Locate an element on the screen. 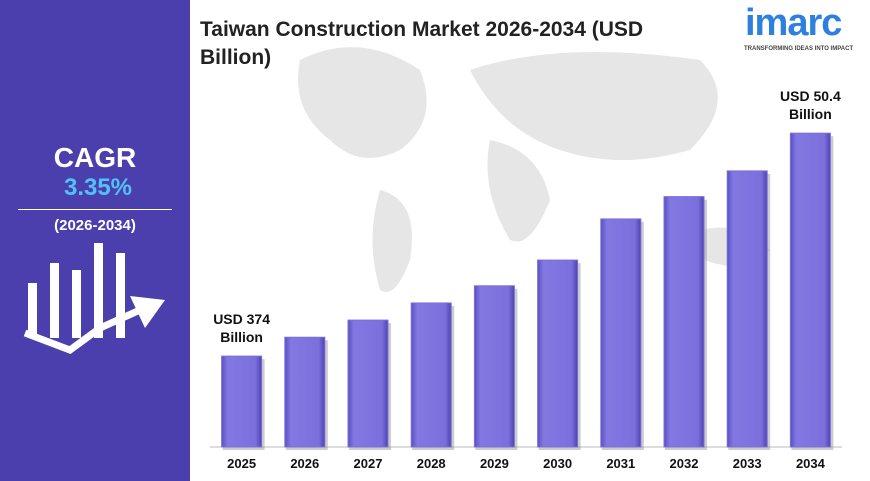 The image size is (870, 481). logo-tagline: TRANSFORMING IDEAS INTO IMPACT is located at coordinates (799, 49).